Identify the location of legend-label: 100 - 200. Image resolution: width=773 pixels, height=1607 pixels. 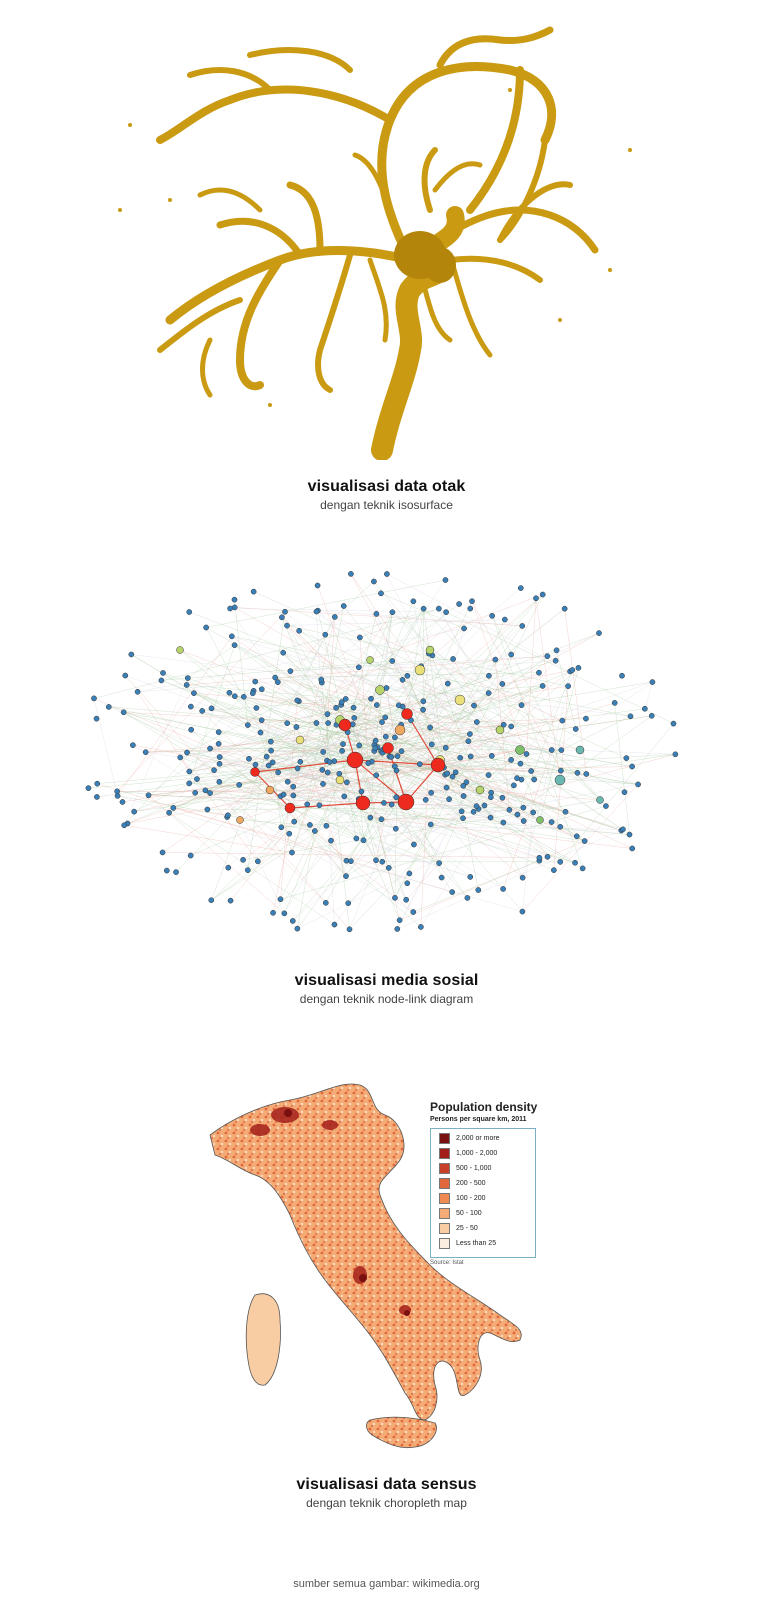
(471, 1198).